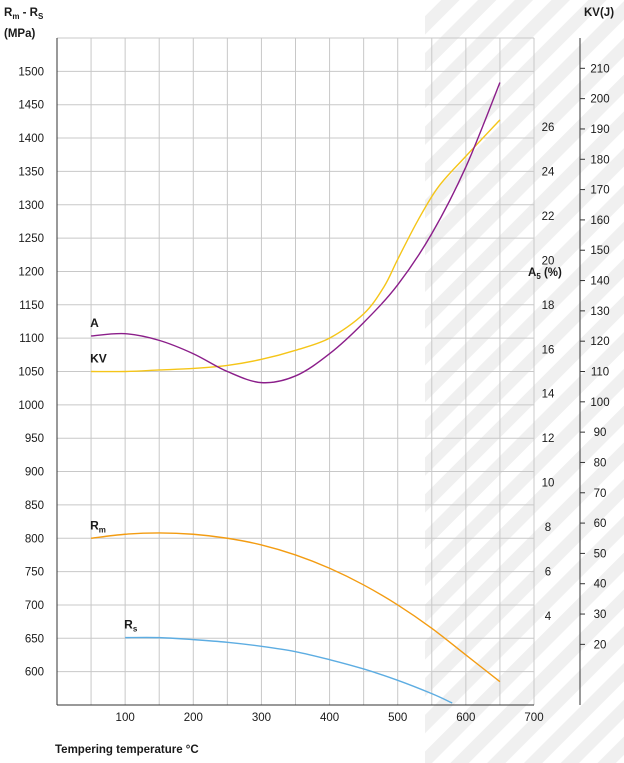 This screenshot has height=763, width=624. Describe the element at coordinates (34, 473) in the screenshot. I see `left-tick-label: 900` at that location.